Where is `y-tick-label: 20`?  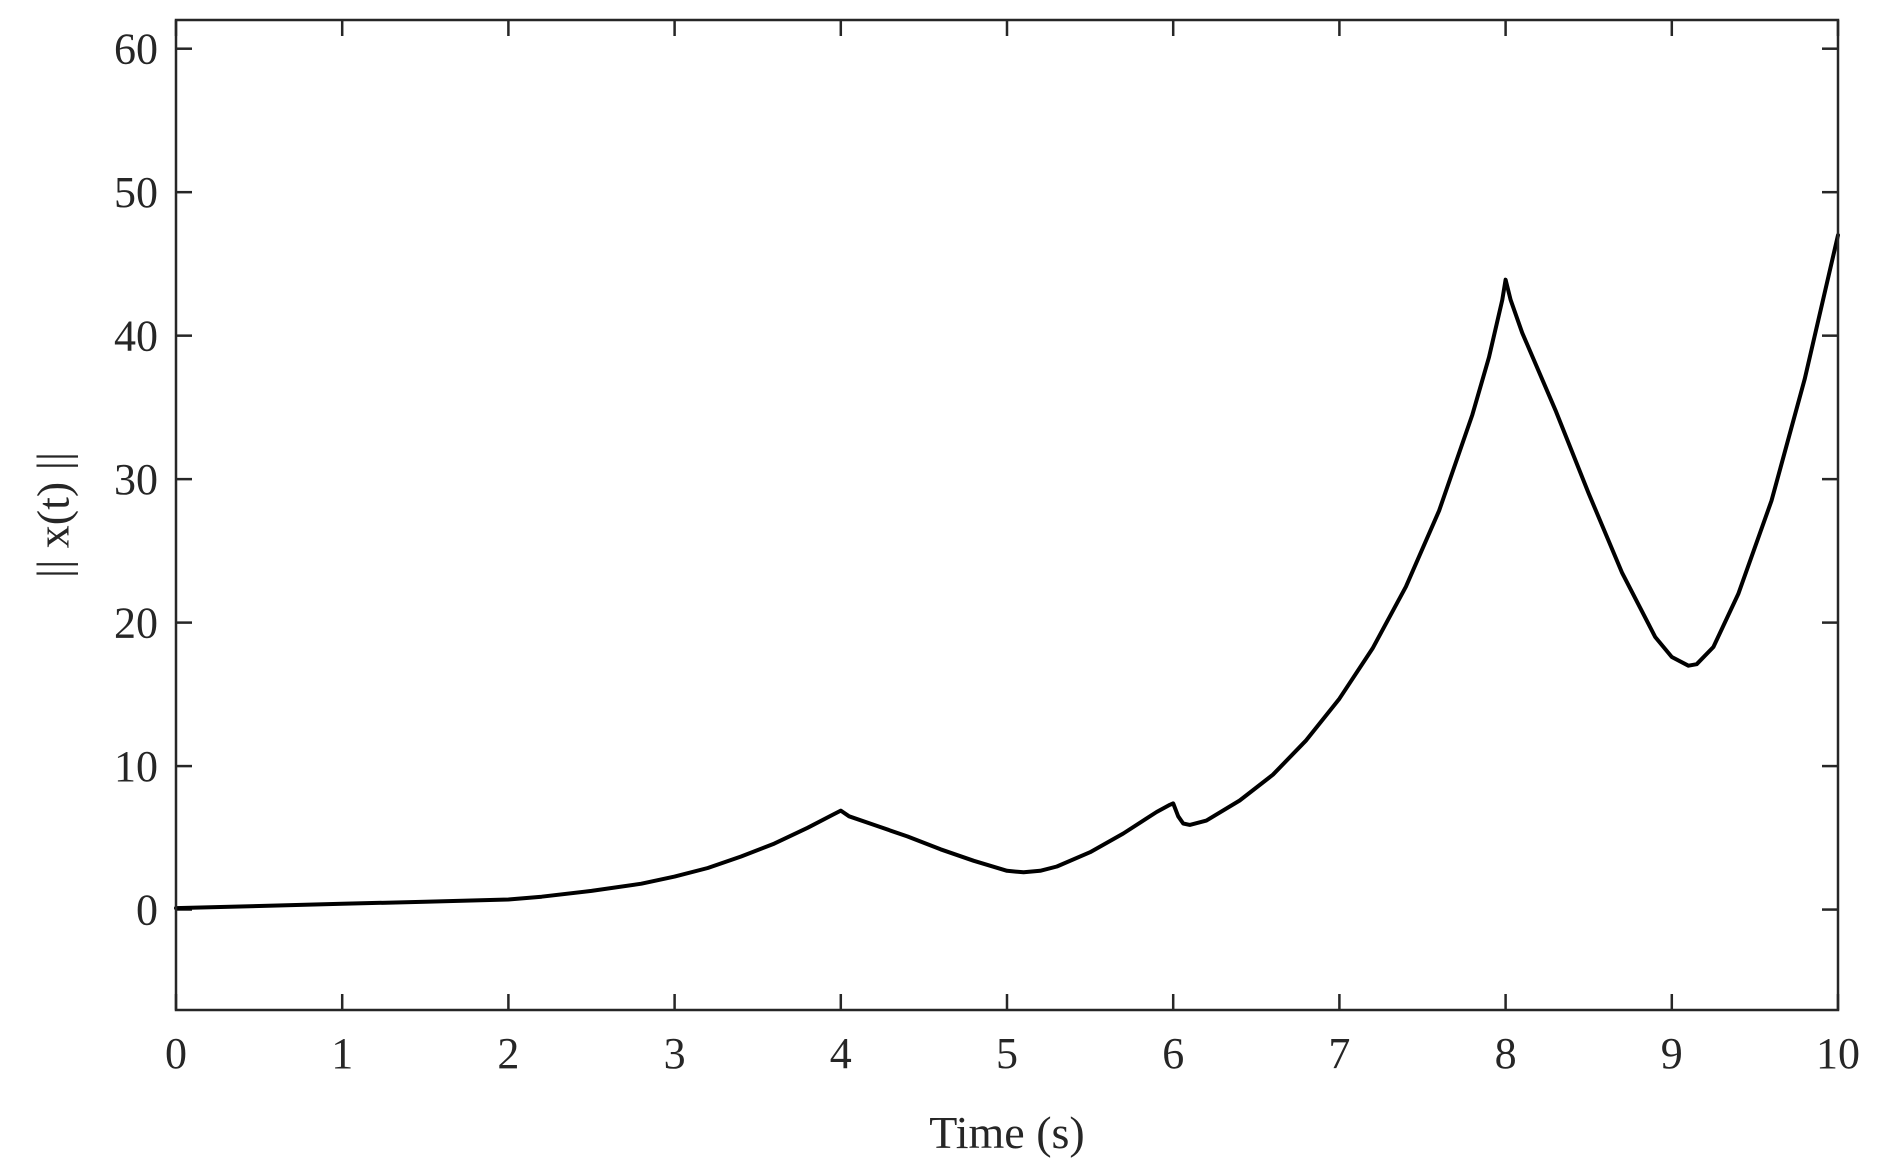 y-tick-label: 20 is located at coordinates (136, 623).